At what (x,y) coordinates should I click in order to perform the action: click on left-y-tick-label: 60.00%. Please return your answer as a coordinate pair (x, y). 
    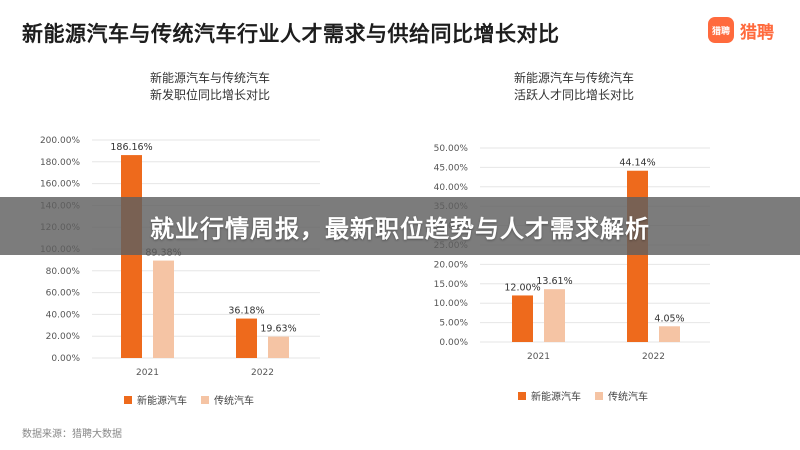
    Looking at the image, I should click on (63, 294).